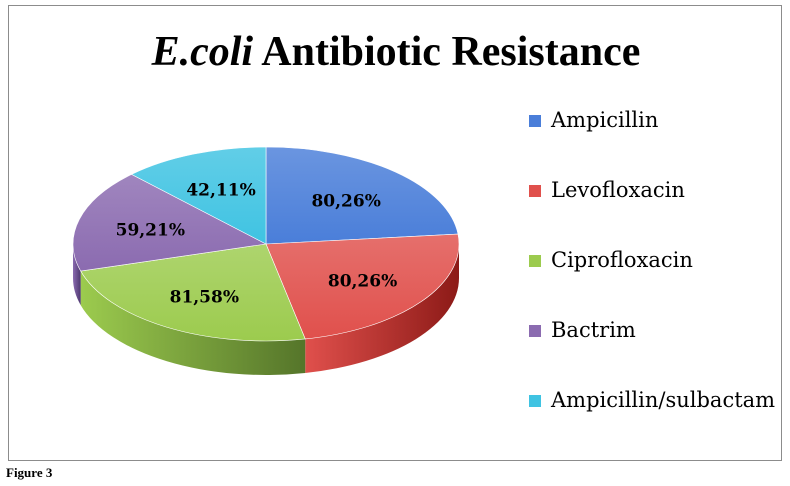  I want to click on pie-slice-levofloxacin, so click(362, 286).